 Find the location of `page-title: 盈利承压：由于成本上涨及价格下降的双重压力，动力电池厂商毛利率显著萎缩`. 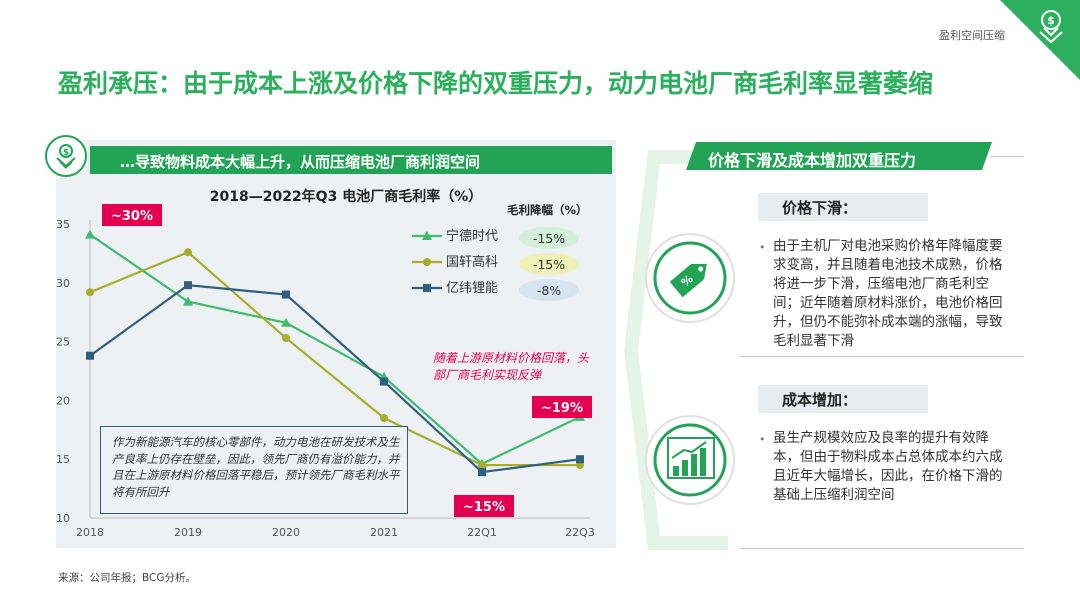

page-title: 盈利承压：由于成本上涨及价格下降的双重压力，动力电池厂商毛利率显著萎缩 is located at coordinates (496, 83).